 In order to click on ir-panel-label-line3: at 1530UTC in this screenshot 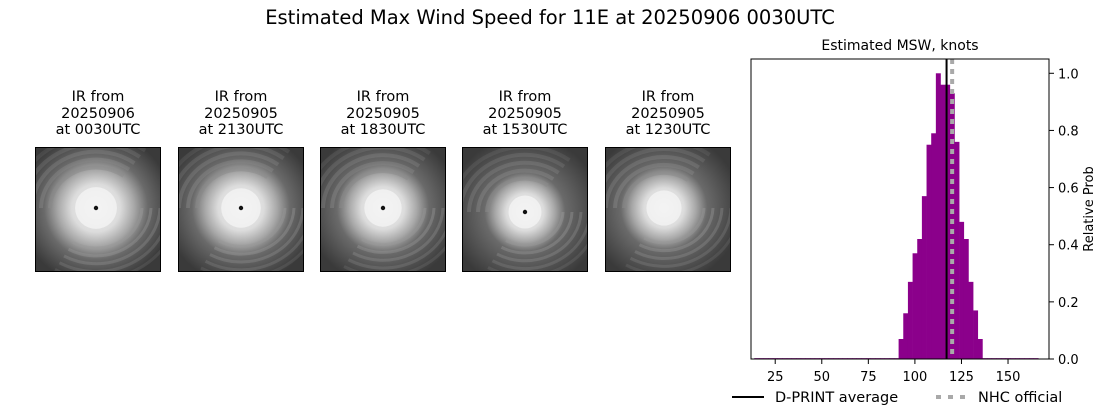, I will do `click(525, 130)`.